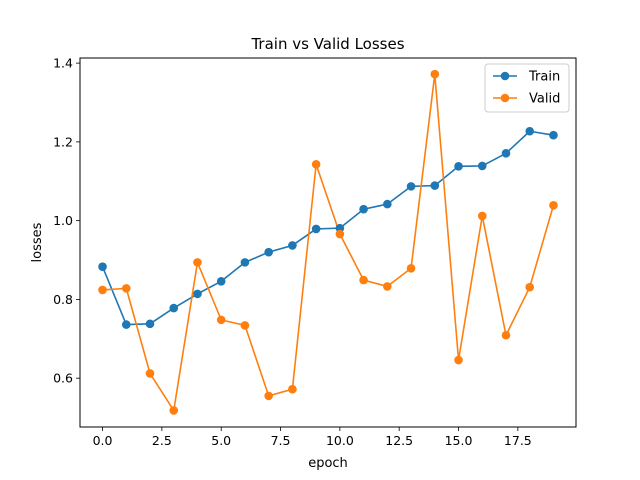 The width and height of the screenshot is (640, 480). Describe the element at coordinates (327, 44) in the screenshot. I see `chart-title: Train vs Valid Losses` at that location.